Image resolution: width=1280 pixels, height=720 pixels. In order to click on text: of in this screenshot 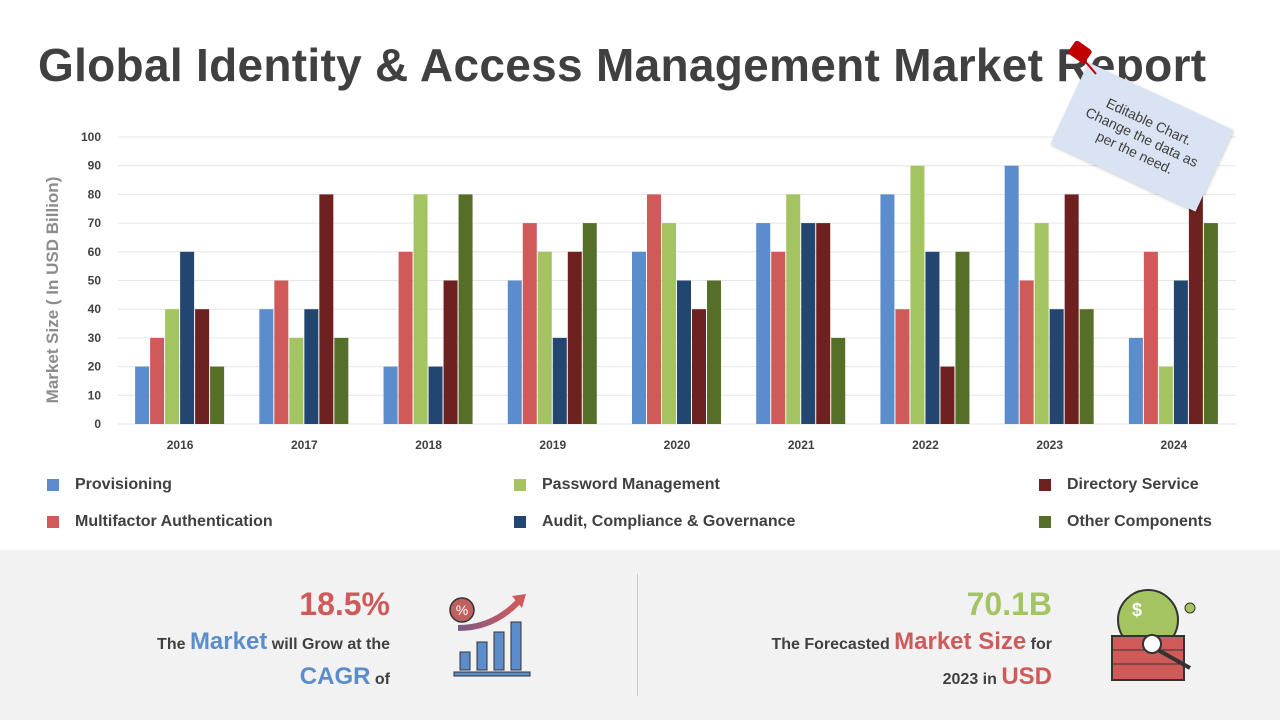, I will do `click(380, 679)`.